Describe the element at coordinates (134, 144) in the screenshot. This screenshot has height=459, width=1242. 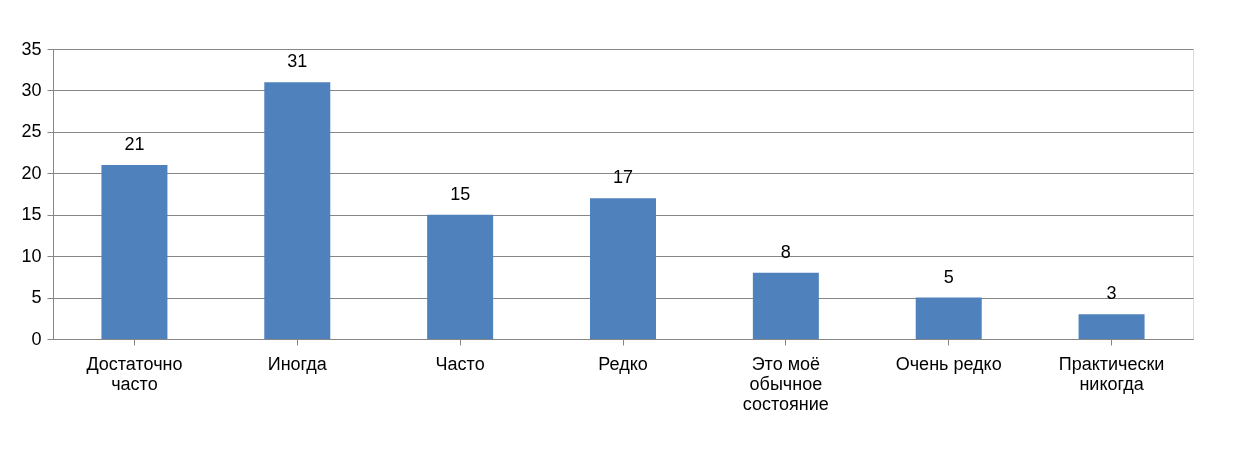
I see `data-label: 21` at that location.